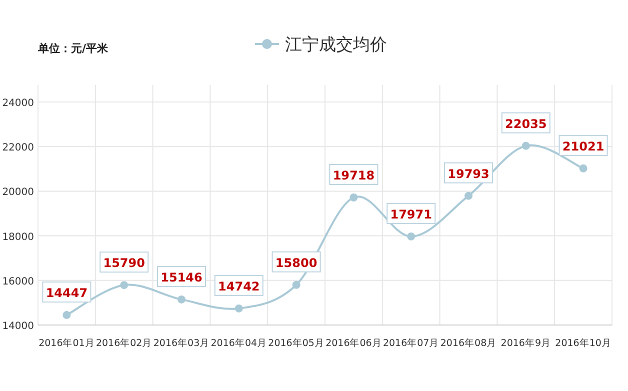 The height and width of the screenshot is (391, 628). What do you see at coordinates (67, 293) in the screenshot?
I see `data-label: 14447` at bounding box center [67, 293].